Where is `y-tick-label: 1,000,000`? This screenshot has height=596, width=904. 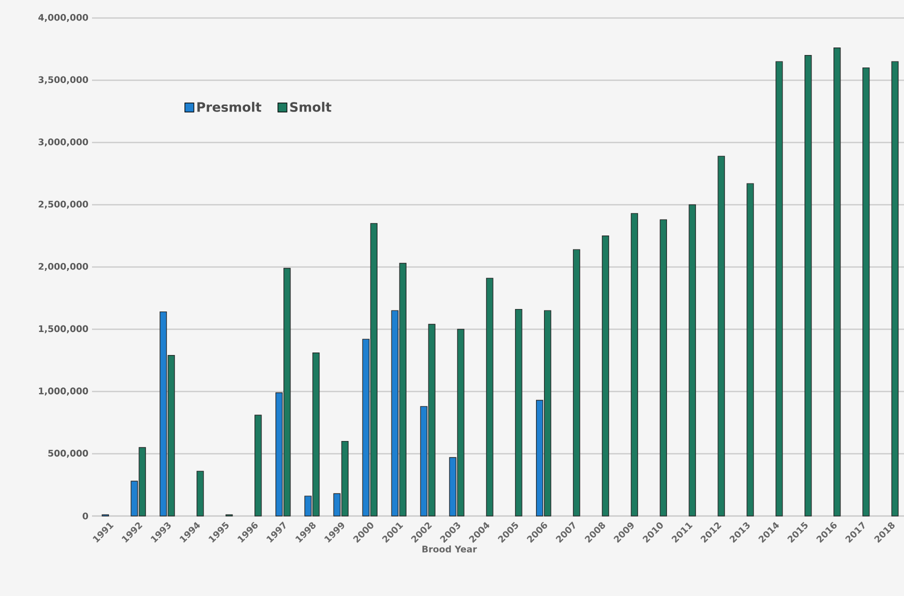 y-tick-label: 1,000,000 is located at coordinates (63, 392).